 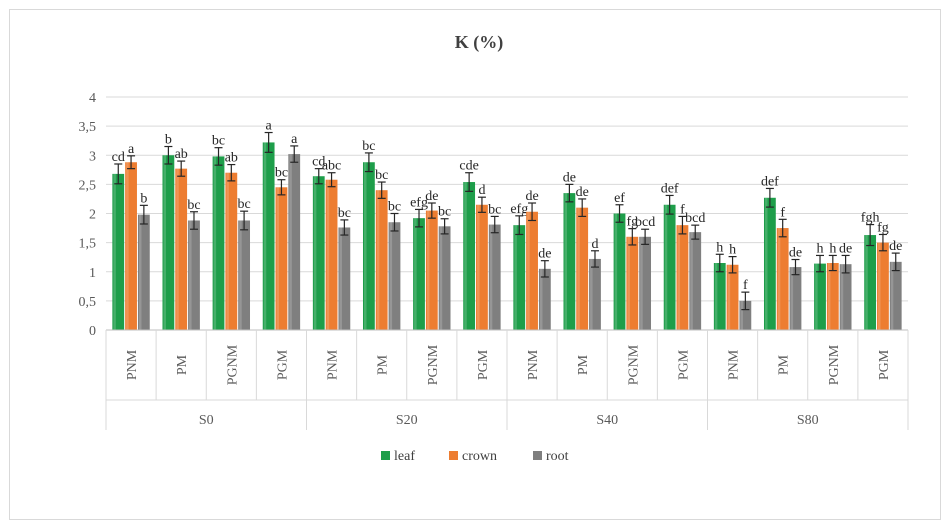 I want to click on y-tick-label: 0,5, so click(x=88, y=302).